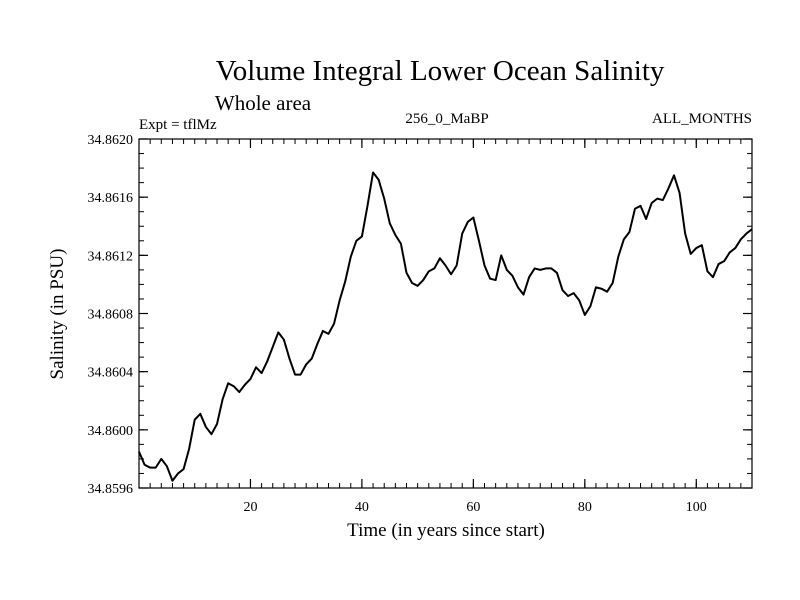  What do you see at coordinates (111, 489) in the screenshot?
I see `y-tick-label: 34.8596` at bounding box center [111, 489].